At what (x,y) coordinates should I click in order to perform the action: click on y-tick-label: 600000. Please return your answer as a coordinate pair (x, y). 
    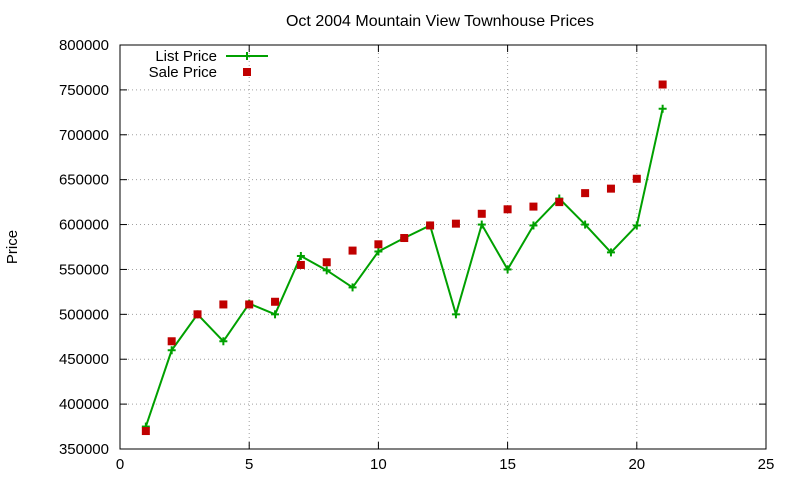
    Looking at the image, I should click on (84, 225).